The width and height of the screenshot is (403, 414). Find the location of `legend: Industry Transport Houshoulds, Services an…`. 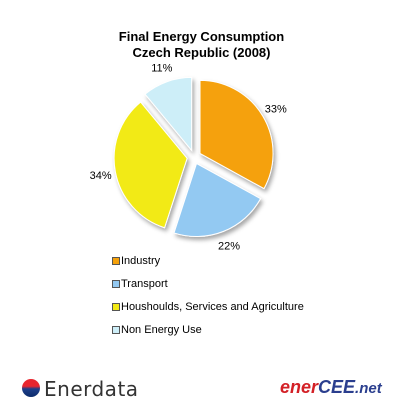

legend: Industry Transport Houshoulds, Services an… is located at coordinates (208, 301).